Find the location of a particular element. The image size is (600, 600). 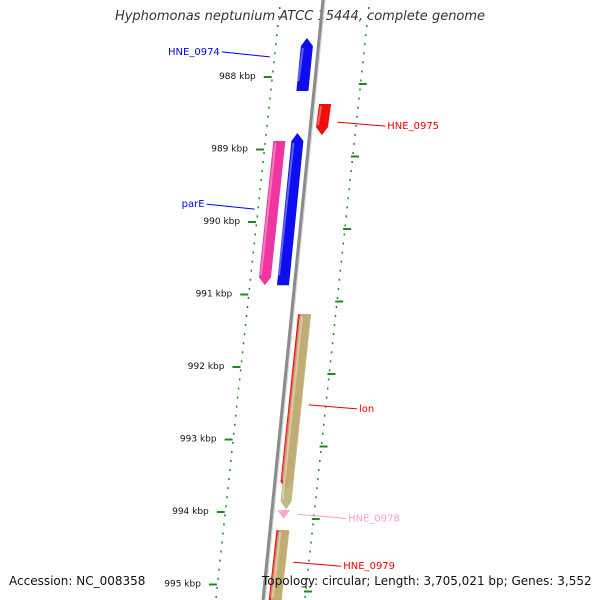

tick-label: 990 kbp is located at coordinates (221, 222).